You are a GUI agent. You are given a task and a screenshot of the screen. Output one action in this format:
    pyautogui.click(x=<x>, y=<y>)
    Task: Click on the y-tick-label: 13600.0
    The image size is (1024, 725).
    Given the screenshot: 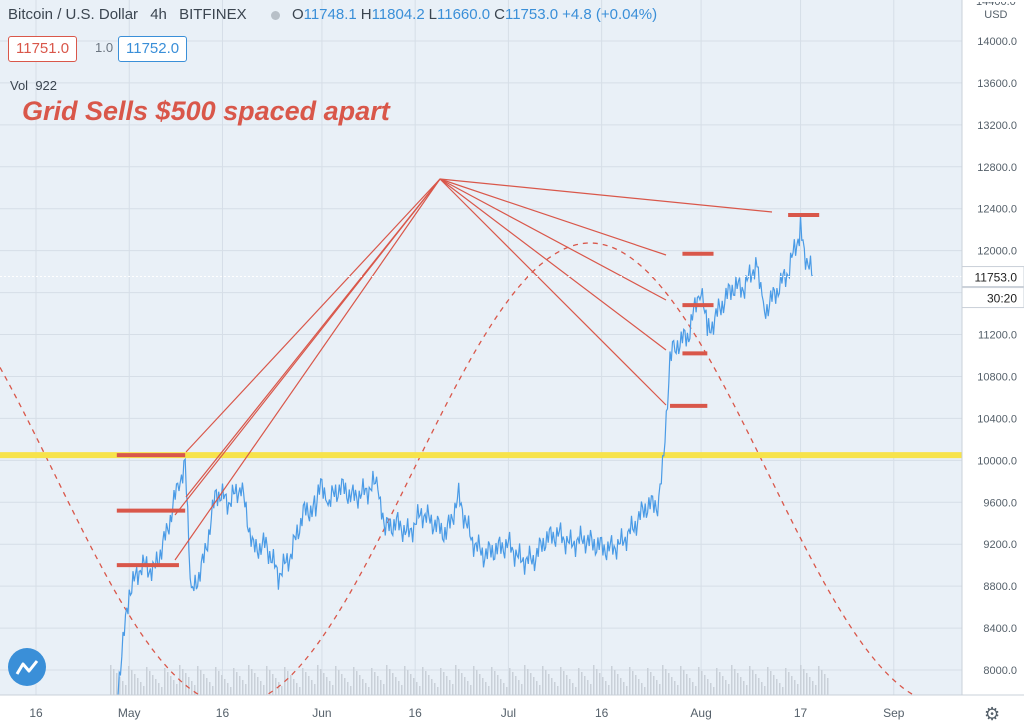 What is the action you would take?
    pyautogui.click(x=997, y=84)
    